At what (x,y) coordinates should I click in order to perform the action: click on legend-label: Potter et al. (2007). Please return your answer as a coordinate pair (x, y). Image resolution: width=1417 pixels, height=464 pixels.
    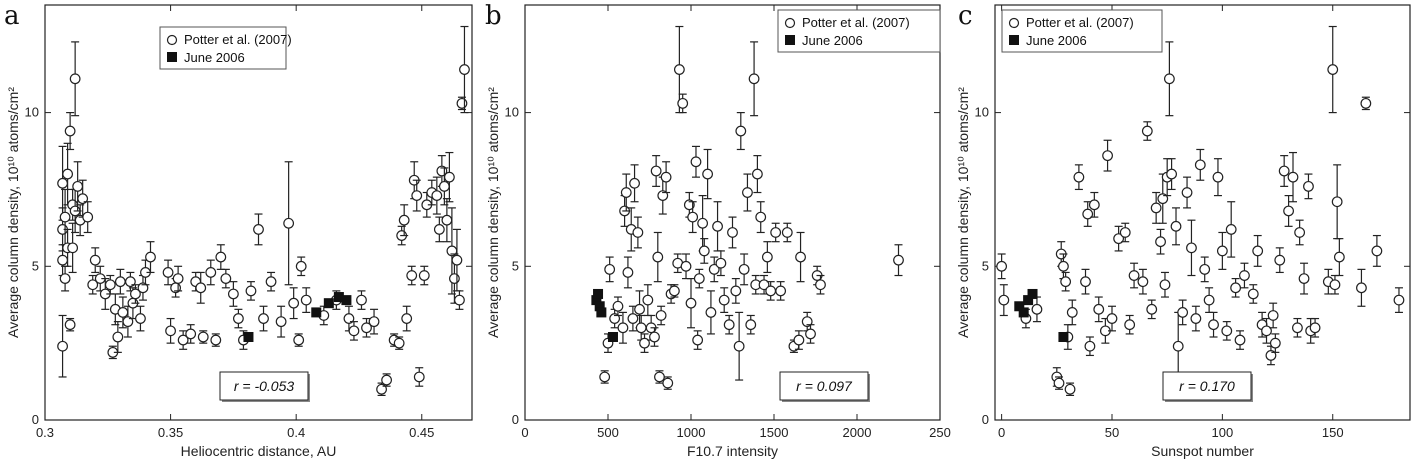
    Looking at the image, I should click on (856, 22).